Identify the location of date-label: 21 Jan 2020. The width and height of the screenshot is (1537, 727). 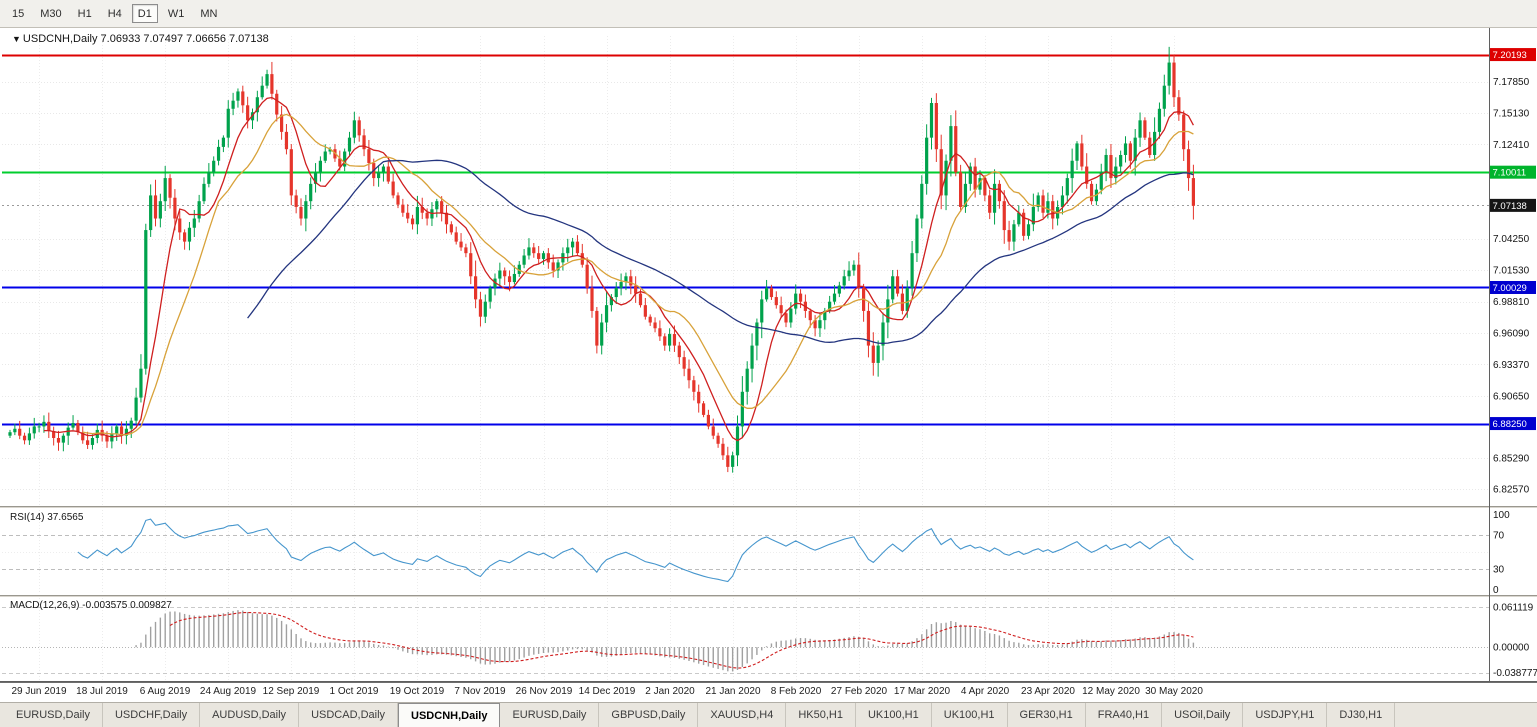
(733, 691).